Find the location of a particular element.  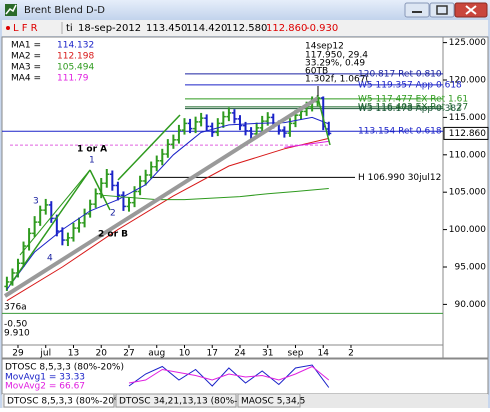

annotation: 60TB is located at coordinates (316, 72).